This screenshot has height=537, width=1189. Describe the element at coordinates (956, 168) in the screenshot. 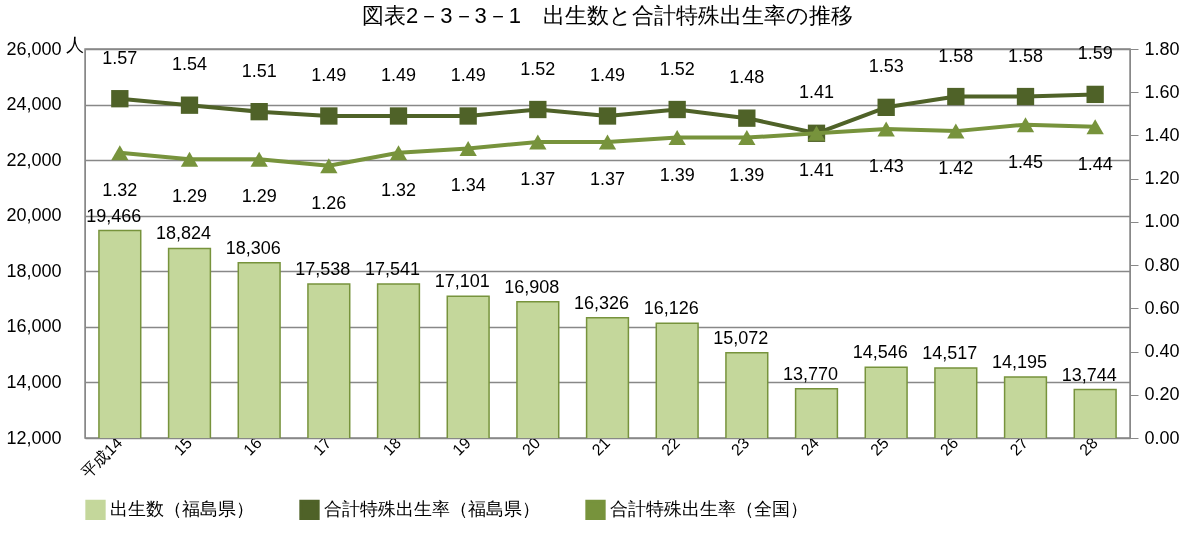

I see `data-label: 1.42` at that location.